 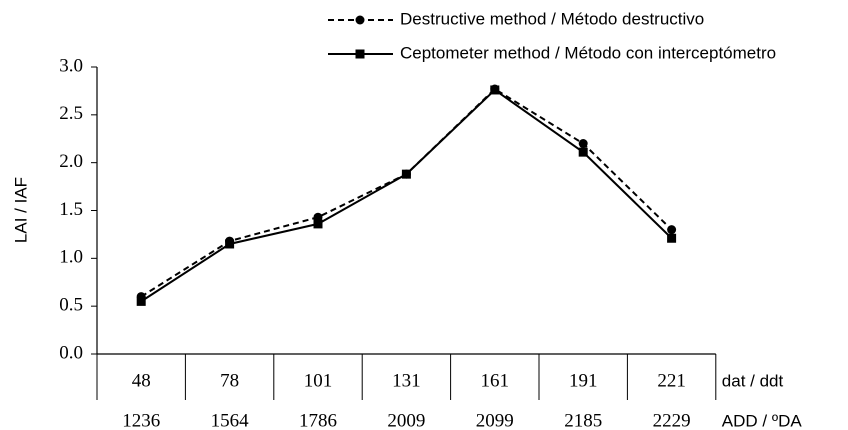 I want to click on y-tick-label: 3.0, so click(x=71, y=65).